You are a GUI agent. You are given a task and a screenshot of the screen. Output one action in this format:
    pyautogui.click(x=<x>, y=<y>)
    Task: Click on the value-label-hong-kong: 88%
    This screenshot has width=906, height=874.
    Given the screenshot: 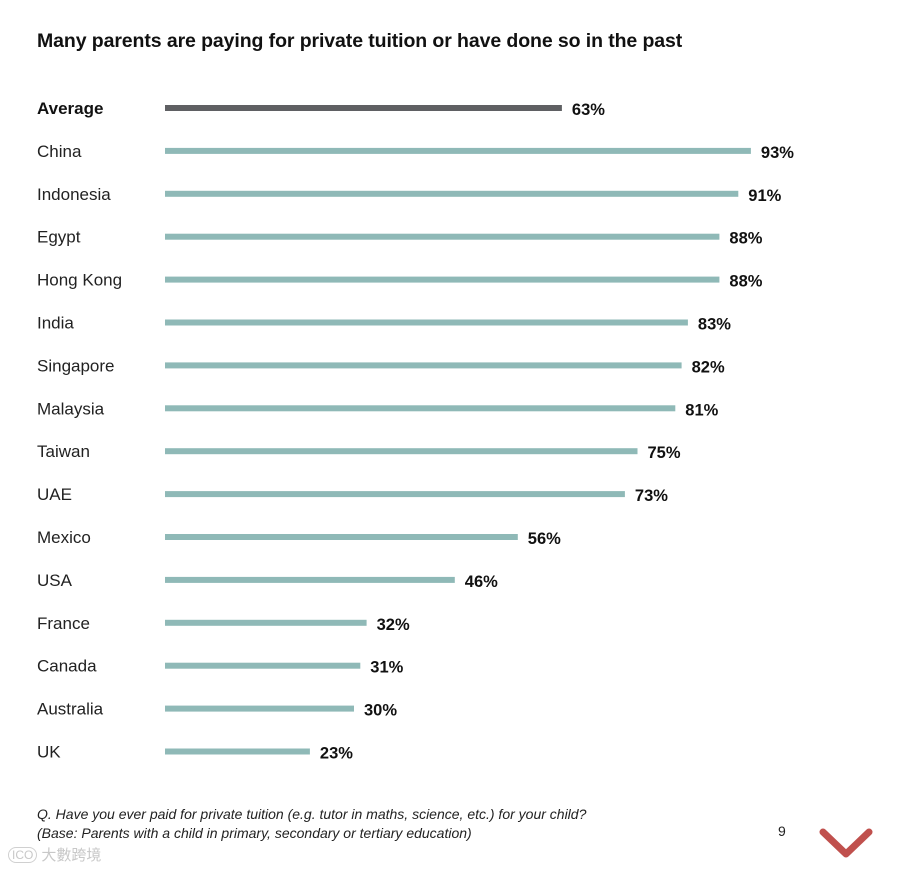 What is the action you would take?
    pyautogui.click(x=745, y=282)
    